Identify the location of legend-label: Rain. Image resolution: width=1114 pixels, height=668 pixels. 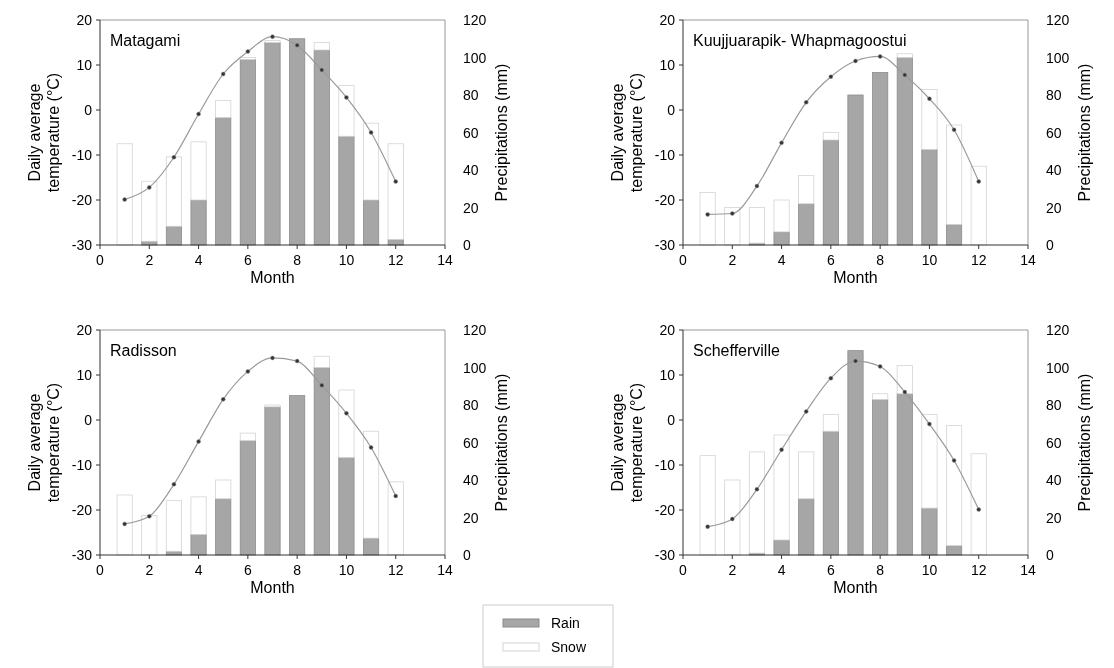
(565, 623).